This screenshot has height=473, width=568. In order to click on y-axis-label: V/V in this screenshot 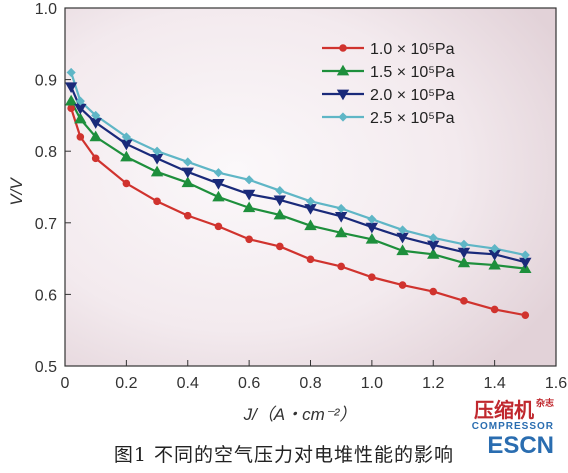, I will do `click(16, 191)`.